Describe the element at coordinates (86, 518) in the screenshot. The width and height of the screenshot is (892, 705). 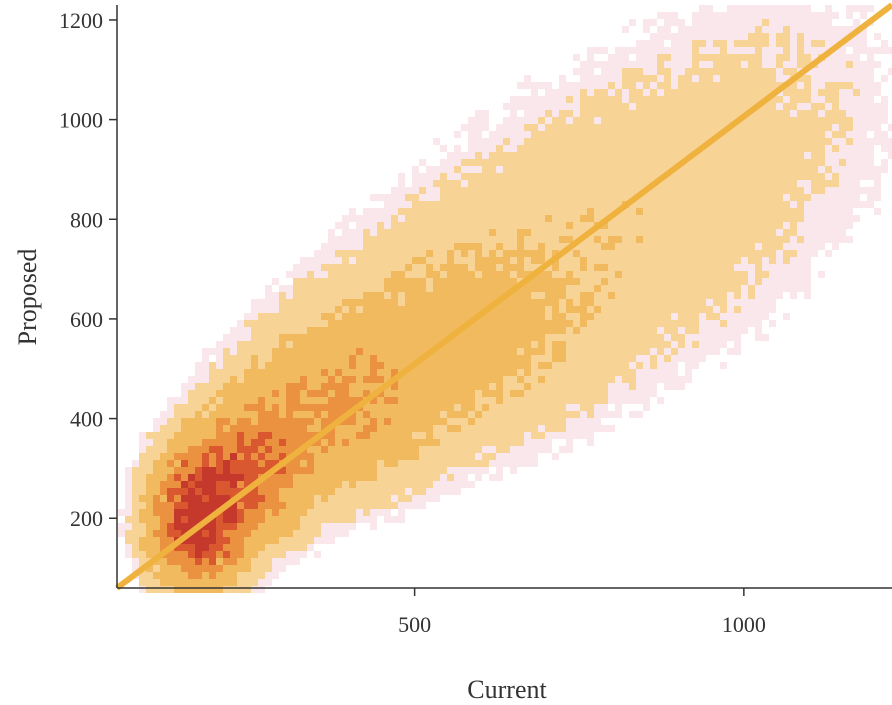
I see `y-tick-label: 200` at that location.